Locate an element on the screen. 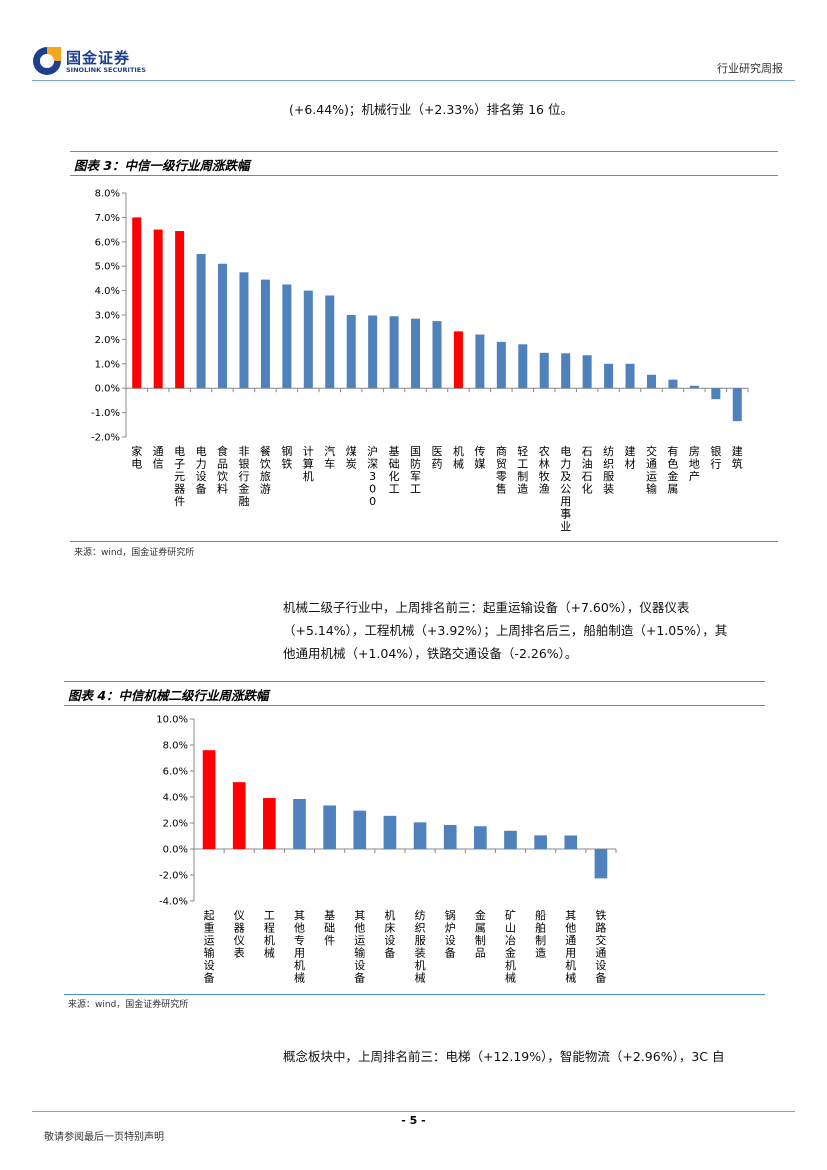 This screenshot has height=1170, width=827. x-category-char: 基 is located at coordinates (394, 451).